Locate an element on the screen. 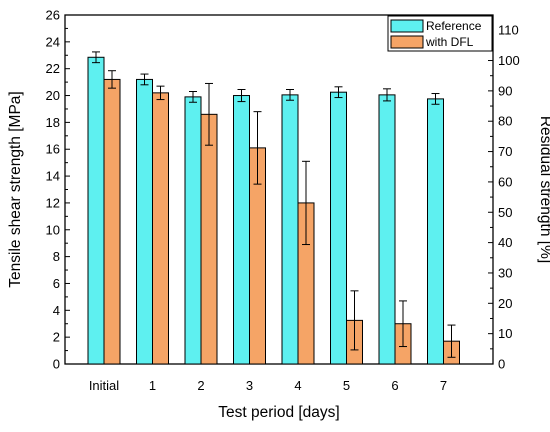 The width and height of the screenshot is (550, 432). x-tick-label: 5 is located at coordinates (346, 385).